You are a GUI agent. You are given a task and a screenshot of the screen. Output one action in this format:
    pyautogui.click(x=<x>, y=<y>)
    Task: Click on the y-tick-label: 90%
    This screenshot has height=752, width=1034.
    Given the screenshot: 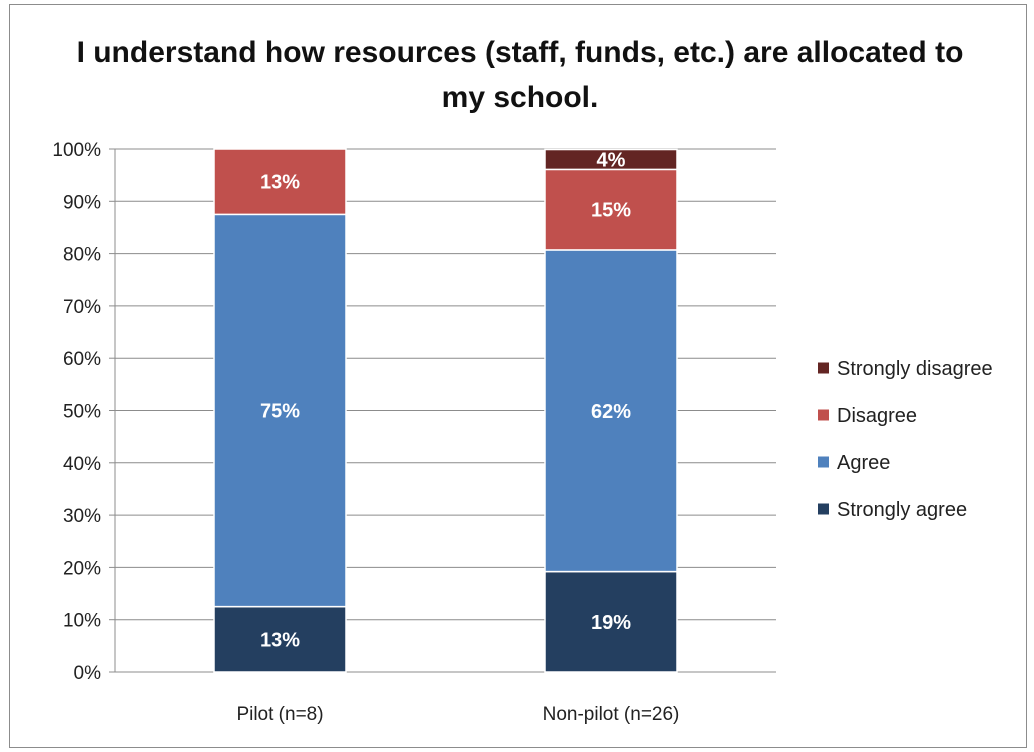 What is the action you would take?
    pyautogui.click(x=82, y=202)
    